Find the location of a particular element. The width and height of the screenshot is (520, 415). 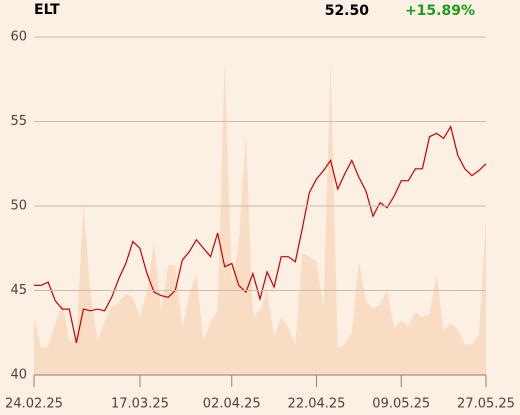

x-tick-label: 24.02.25 is located at coordinates (34, 404).